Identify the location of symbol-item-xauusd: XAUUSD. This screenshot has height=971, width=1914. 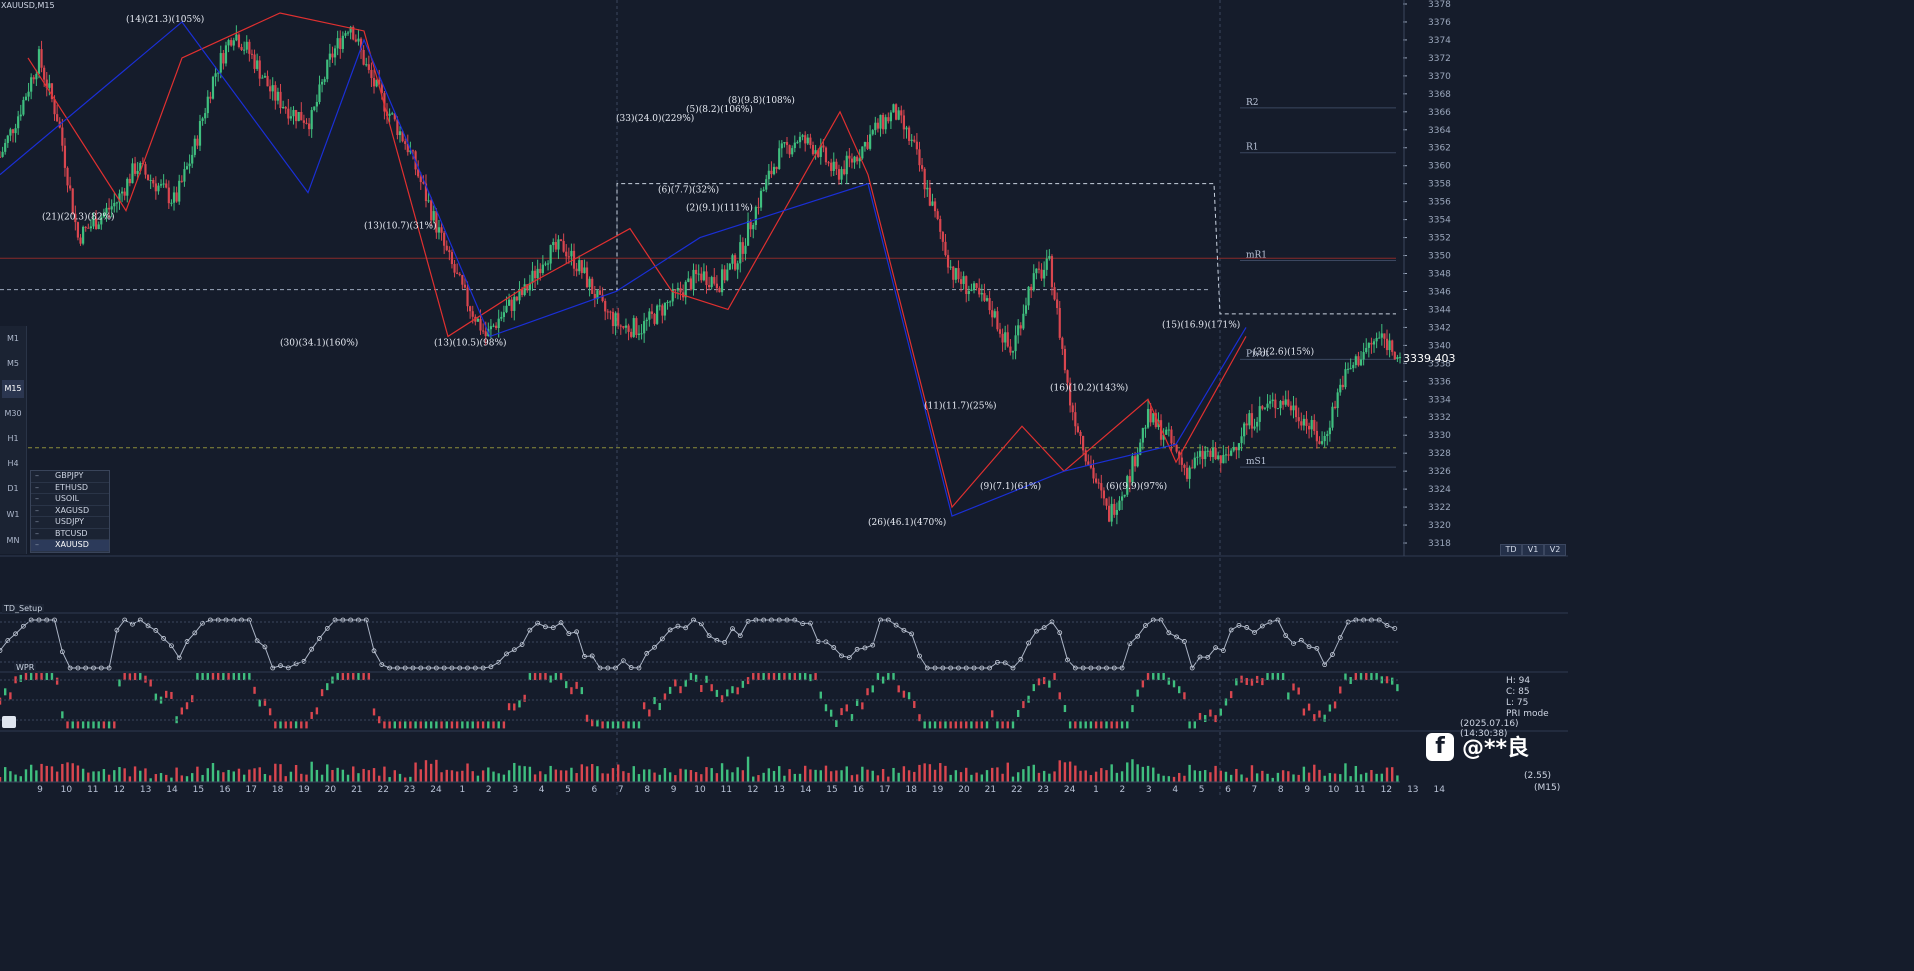
(70, 546).